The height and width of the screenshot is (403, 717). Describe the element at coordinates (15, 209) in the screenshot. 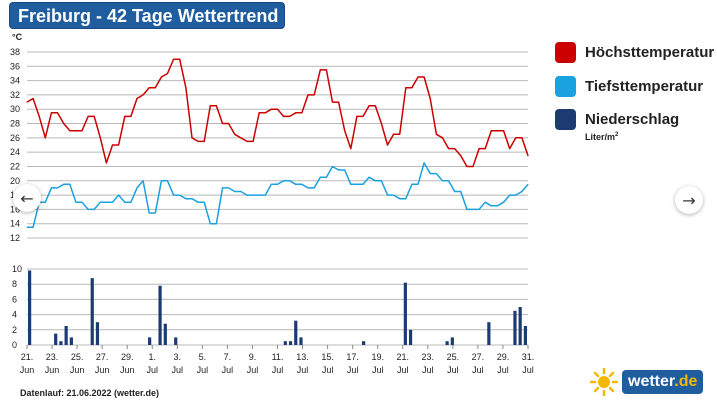

I see `temp-tick-label: 16` at that location.